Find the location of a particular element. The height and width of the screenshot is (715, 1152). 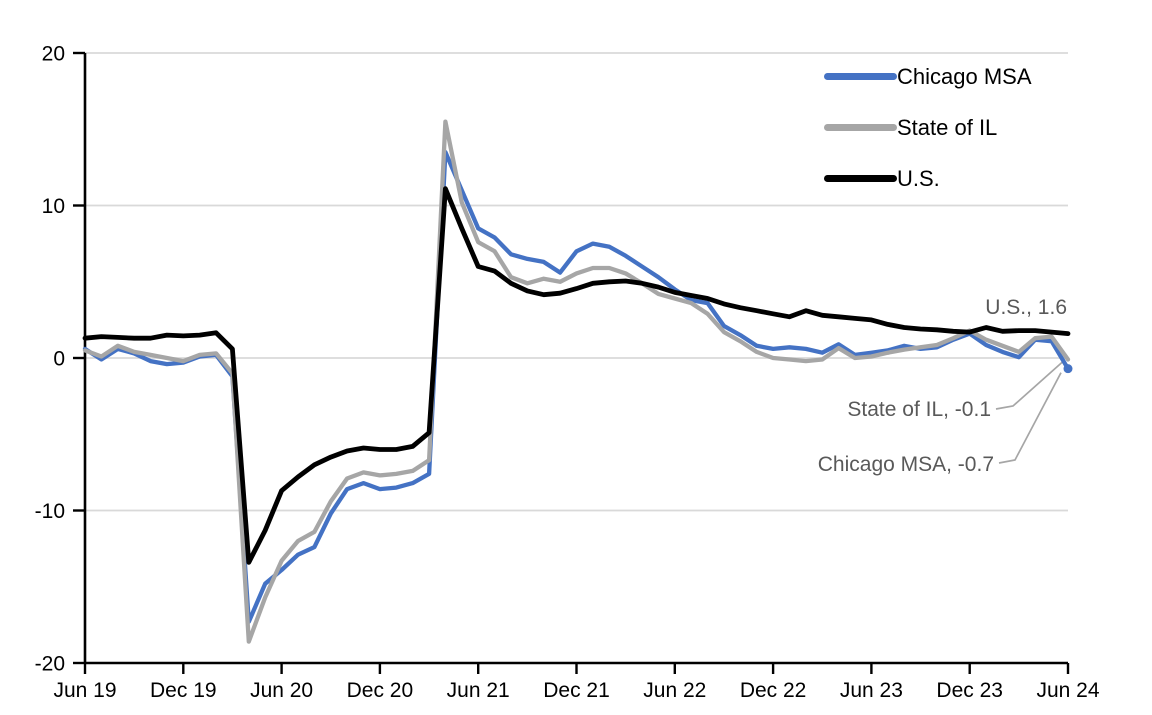

end-label-us: U.S., 1.6 is located at coordinates (1026, 307).